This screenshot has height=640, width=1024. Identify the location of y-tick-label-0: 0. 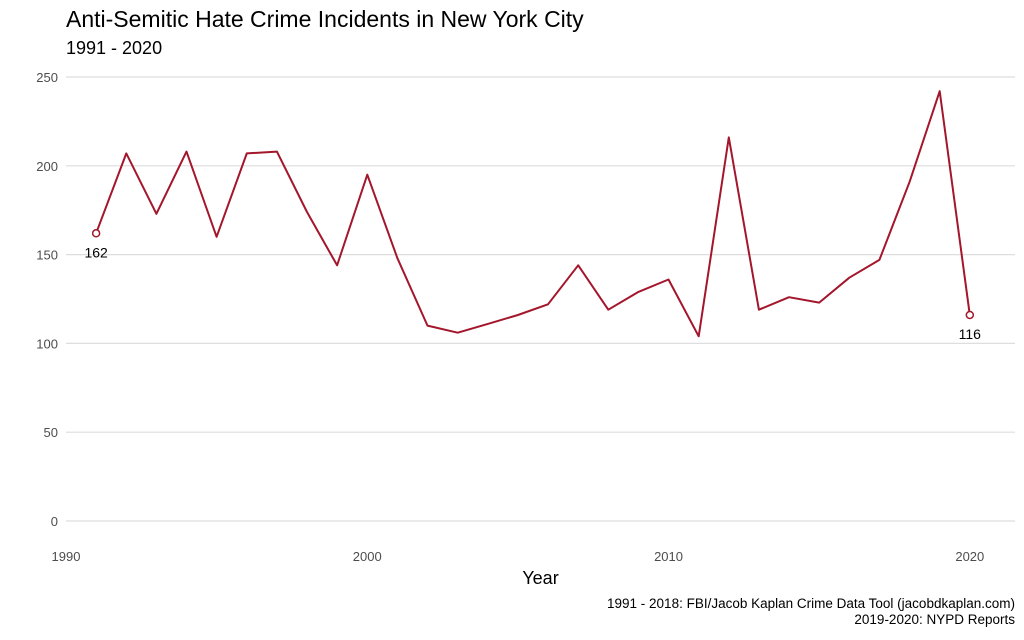
(54, 521).